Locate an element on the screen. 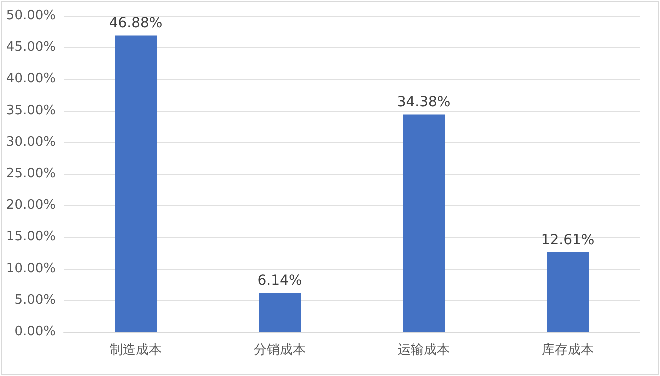 The height and width of the screenshot is (376, 660). data-label: 6.14% is located at coordinates (280, 281).